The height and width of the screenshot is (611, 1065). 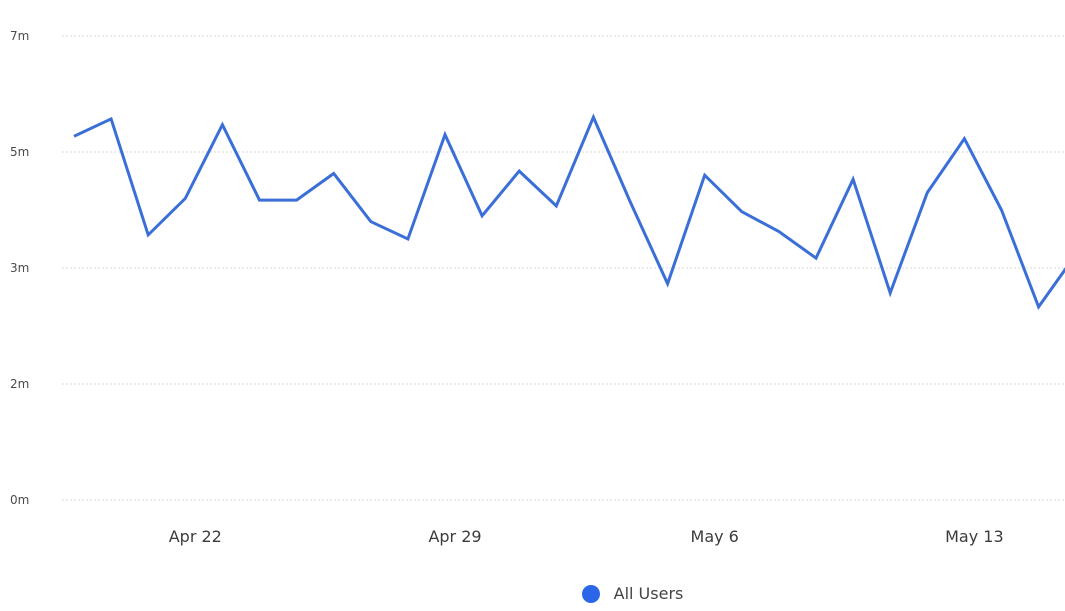 I want to click on x-tick-label: Apr 22, so click(x=195, y=536).